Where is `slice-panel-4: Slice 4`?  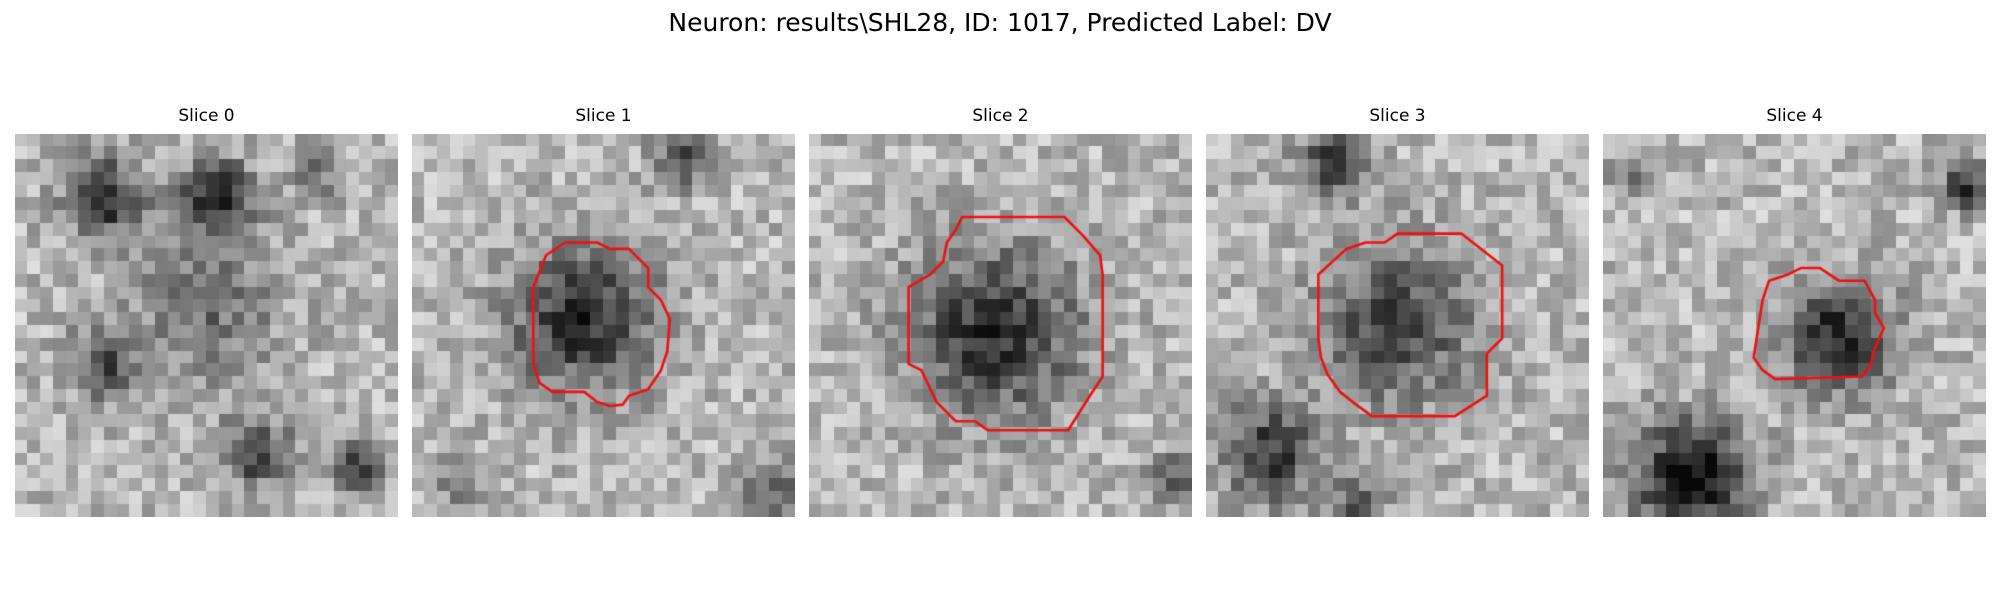 slice-panel-4: Slice 4 is located at coordinates (1794, 317).